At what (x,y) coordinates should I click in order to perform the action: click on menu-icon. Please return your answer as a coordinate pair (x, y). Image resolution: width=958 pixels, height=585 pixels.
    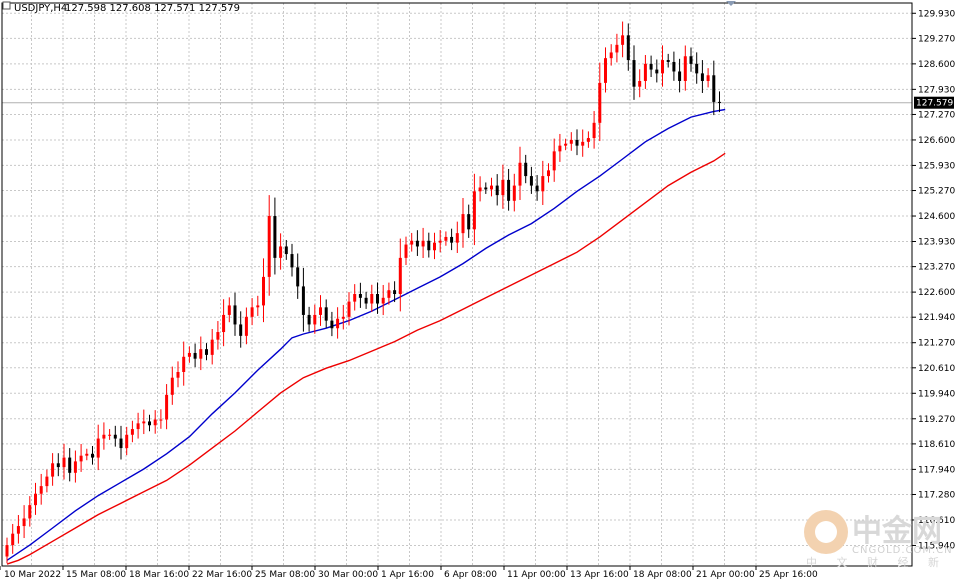
    Looking at the image, I should click on (6, 5).